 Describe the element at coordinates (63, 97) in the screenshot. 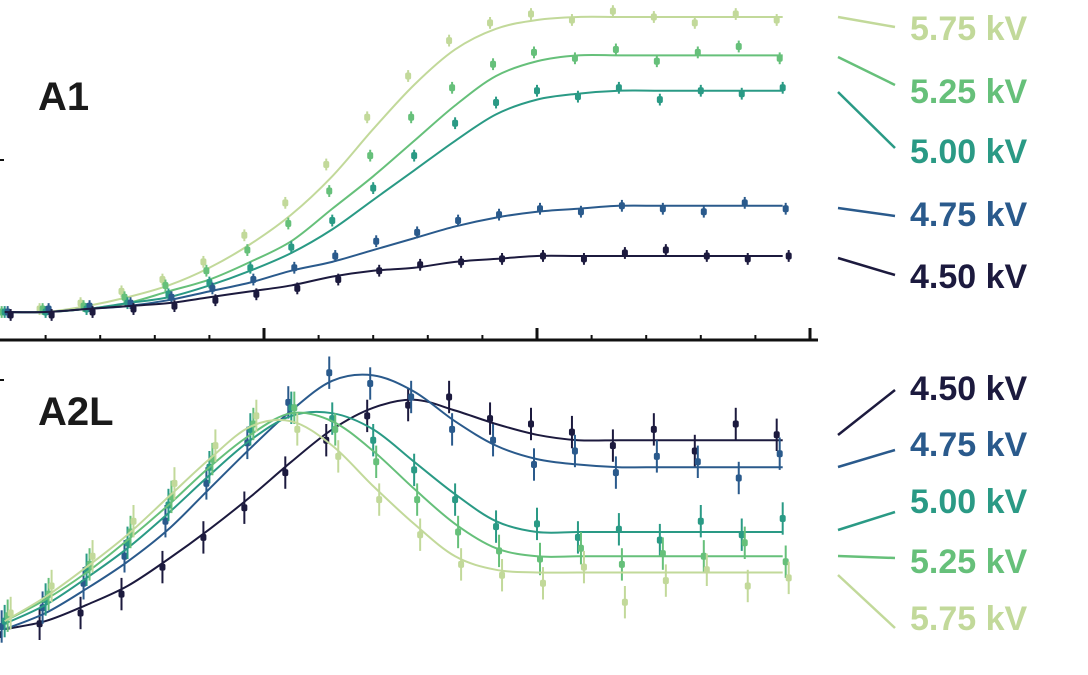

I see `panel-label-a1: A1` at that location.